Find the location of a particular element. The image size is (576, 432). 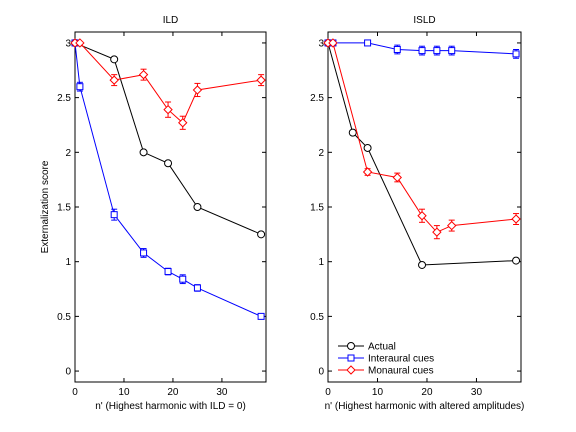

chart-title: ISLD is located at coordinates (424, 20).